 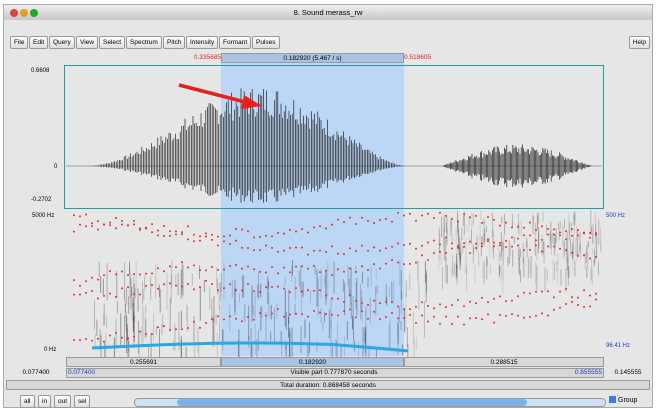 I want to click on zoom, so click(x=34, y=13).